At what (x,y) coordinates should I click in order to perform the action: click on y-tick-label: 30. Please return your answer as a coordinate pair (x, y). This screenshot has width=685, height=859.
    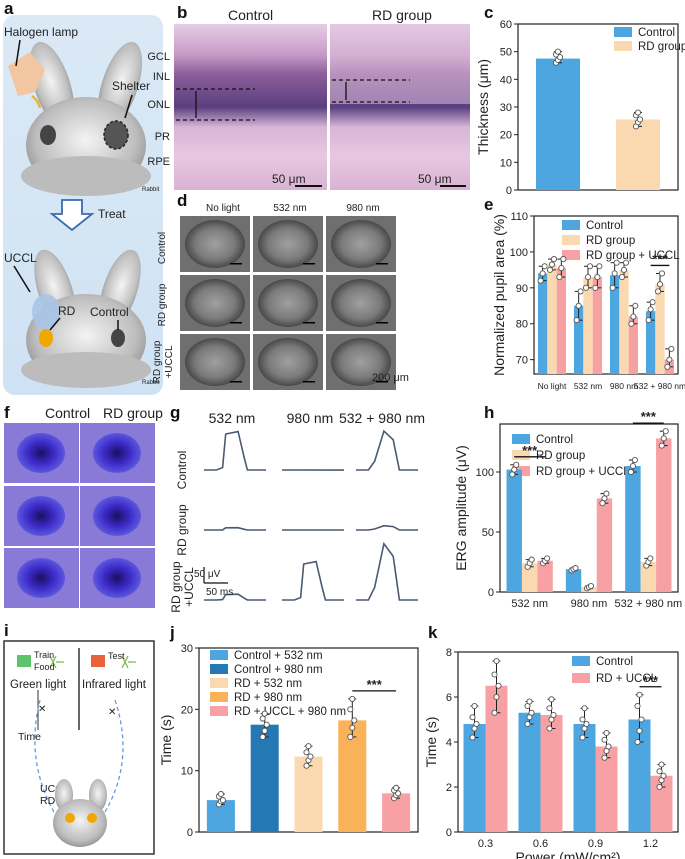
    Looking at the image, I should click on (506, 108).